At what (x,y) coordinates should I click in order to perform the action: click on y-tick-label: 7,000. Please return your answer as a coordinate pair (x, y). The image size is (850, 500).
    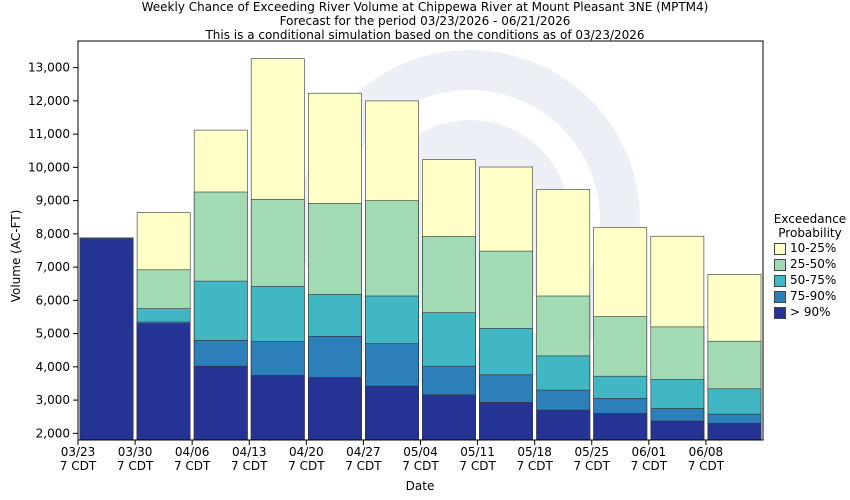
    Looking at the image, I should click on (53, 267).